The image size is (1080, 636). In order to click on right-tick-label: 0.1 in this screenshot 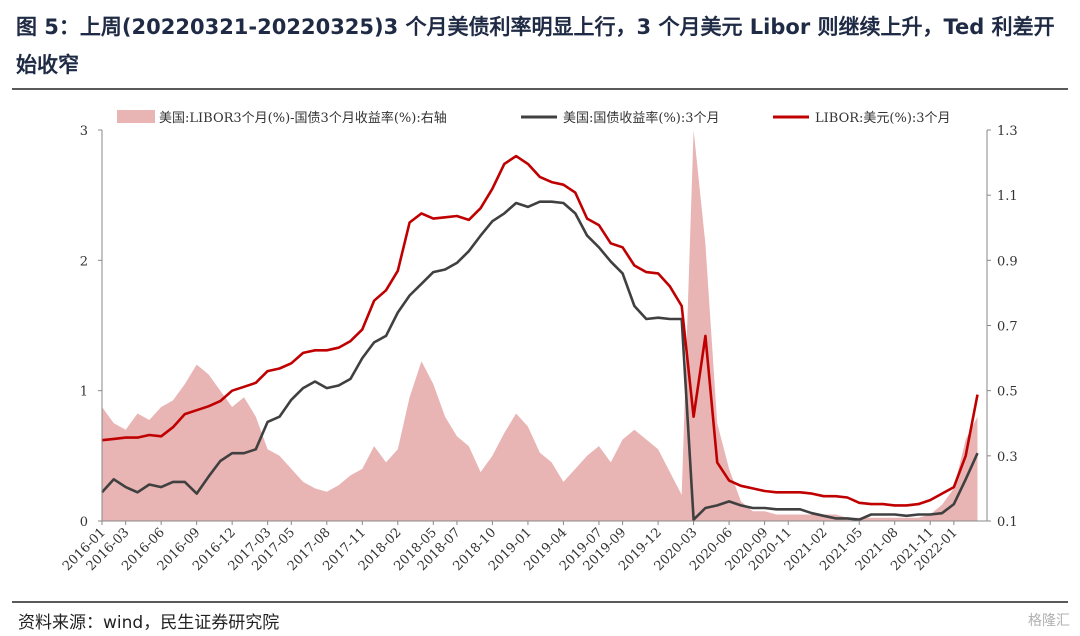, I will do `click(1007, 522)`.